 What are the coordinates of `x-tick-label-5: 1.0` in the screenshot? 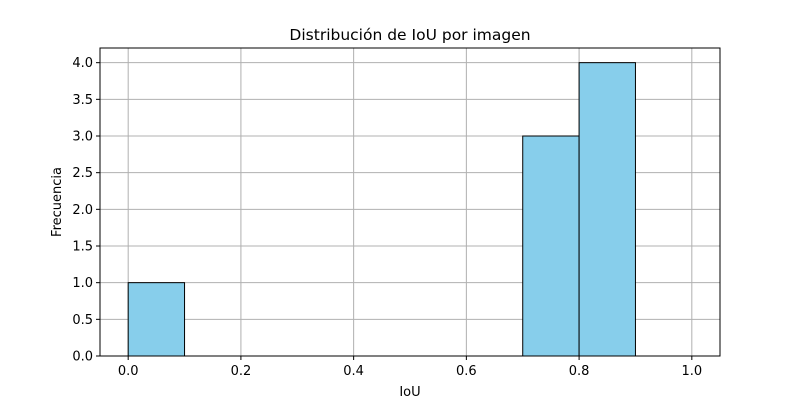 It's located at (691, 371).